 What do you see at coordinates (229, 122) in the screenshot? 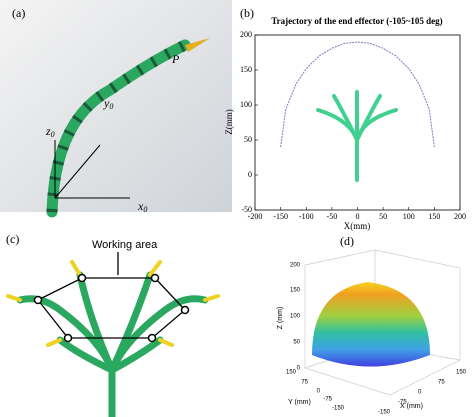
I see `y-axis-label: Z(mm)` at bounding box center [229, 122].